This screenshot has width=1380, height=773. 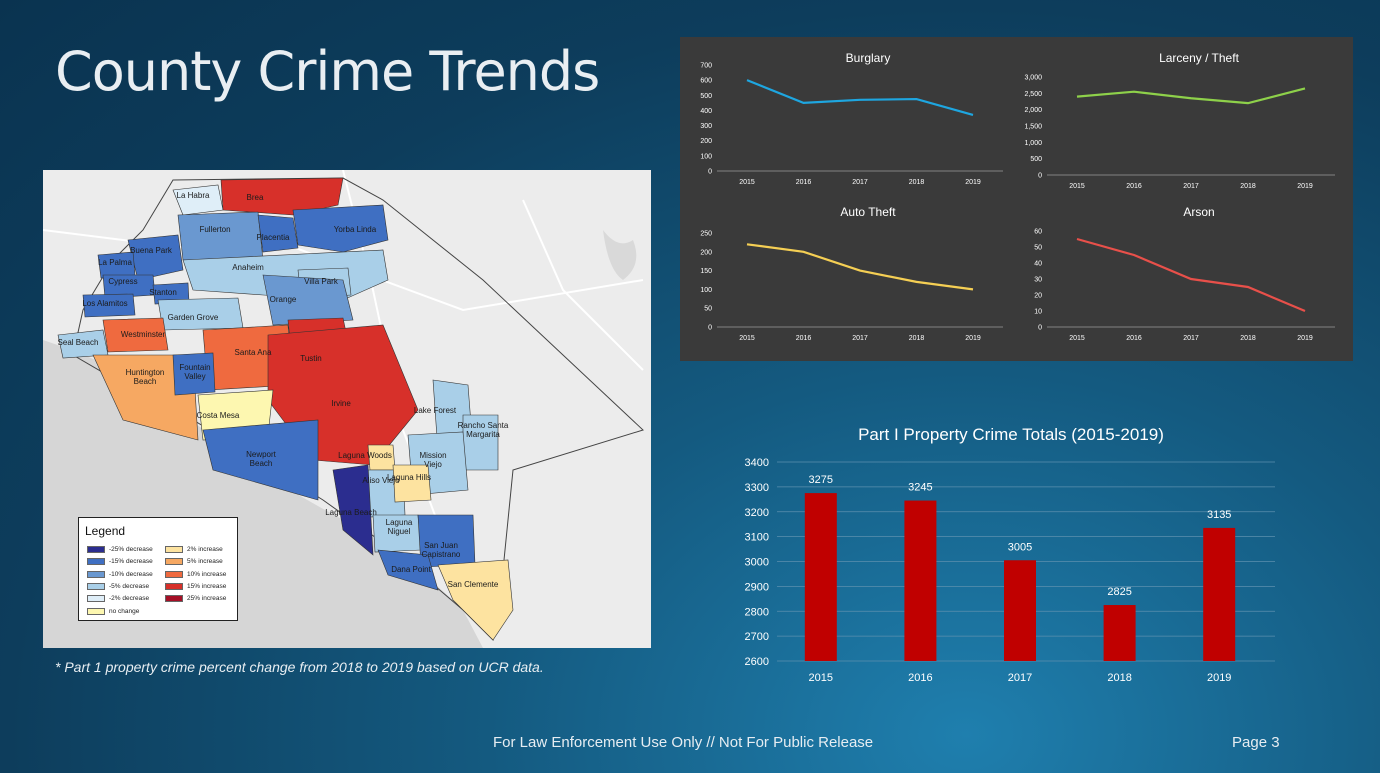 What do you see at coordinates (253, 352) in the screenshot?
I see `city-label: Santa Ana` at bounding box center [253, 352].